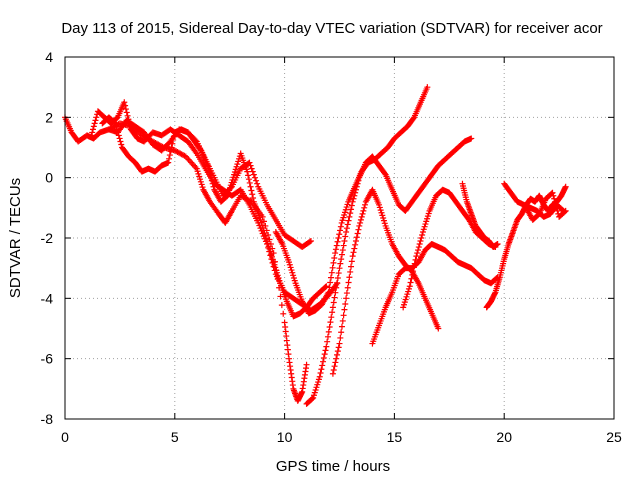 This screenshot has width=640, height=480. What do you see at coordinates (47, 238) in the screenshot?
I see `y-tick-label: -2` at bounding box center [47, 238].